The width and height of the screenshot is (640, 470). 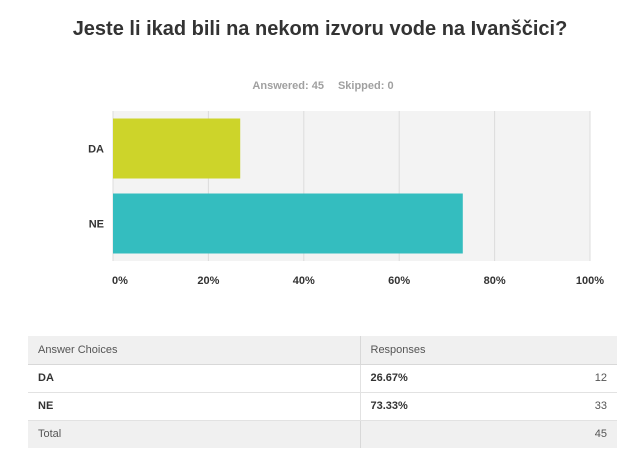 I want to click on total-count: 45, so click(x=548, y=434).